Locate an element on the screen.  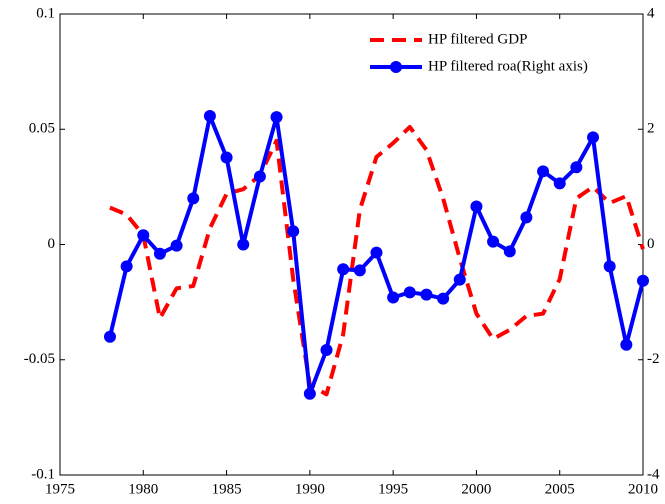
x-tick-label: 1995 is located at coordinates (393, 489).